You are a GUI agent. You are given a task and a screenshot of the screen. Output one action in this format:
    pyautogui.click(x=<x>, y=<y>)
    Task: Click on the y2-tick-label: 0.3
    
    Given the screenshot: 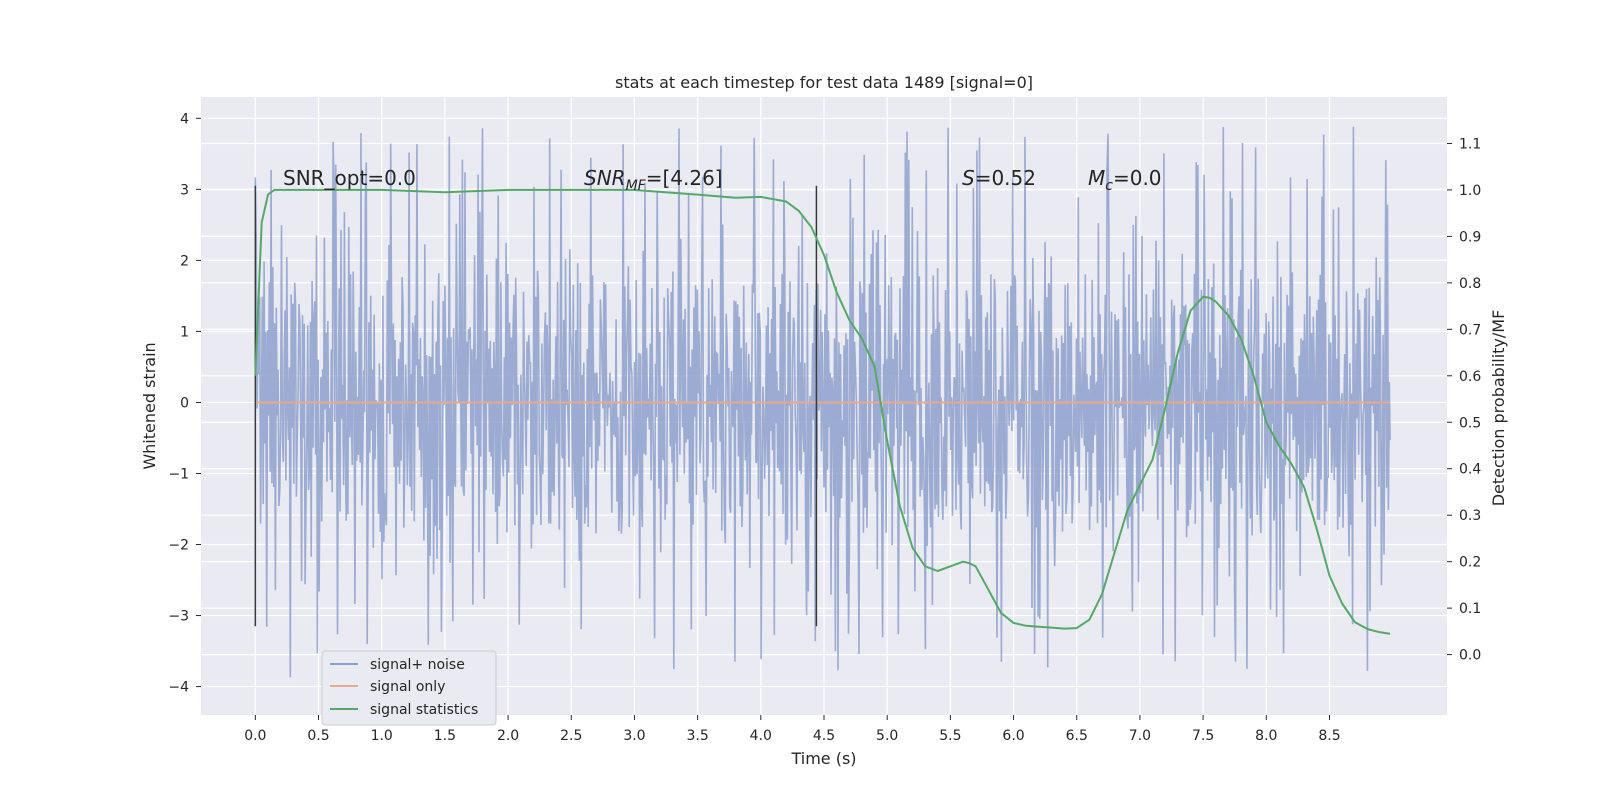 What is the action you would take?
    pyautogui.click(x=1470, y=516)
    